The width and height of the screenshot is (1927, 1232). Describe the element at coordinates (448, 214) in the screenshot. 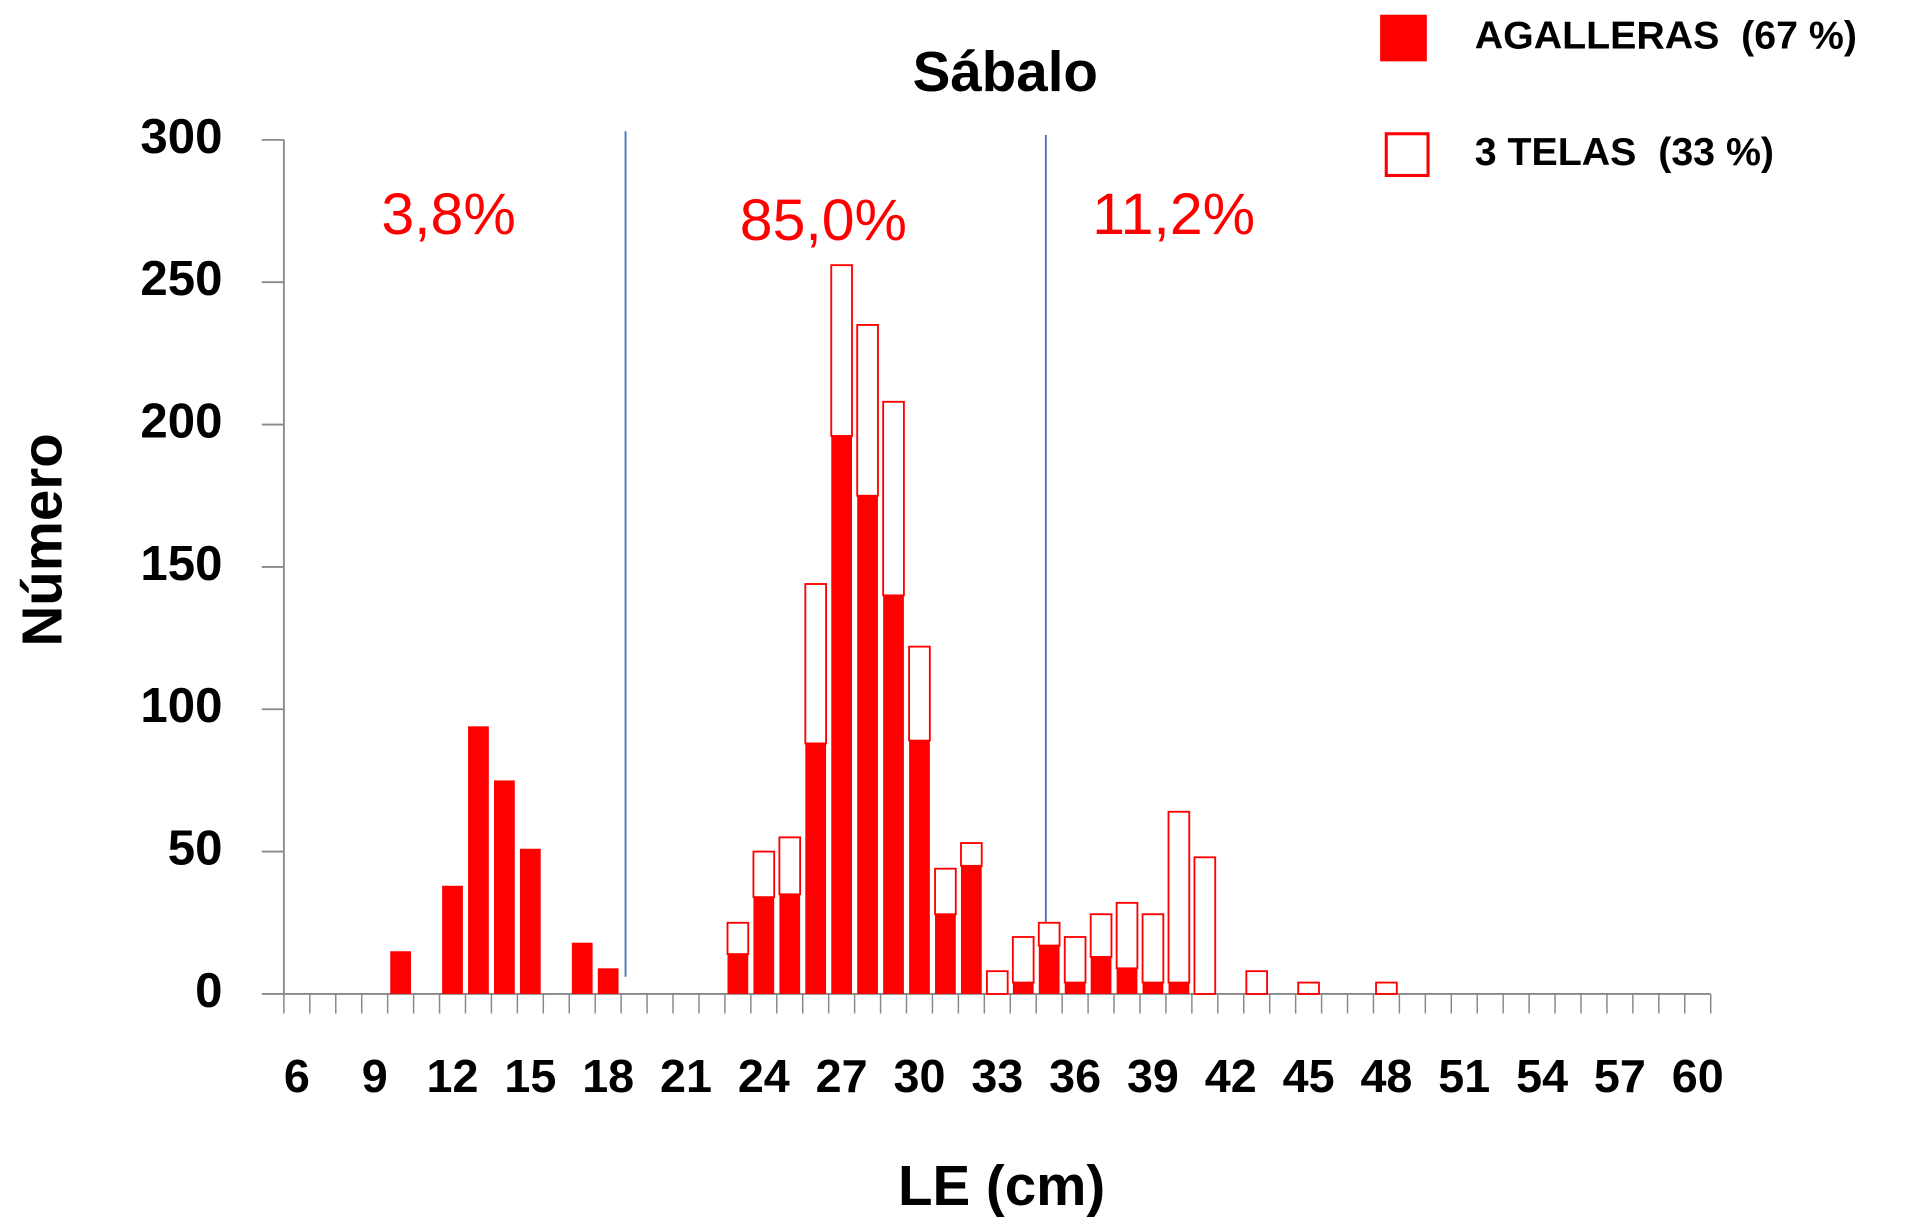

I see `annotation: 3,8%` at that location.